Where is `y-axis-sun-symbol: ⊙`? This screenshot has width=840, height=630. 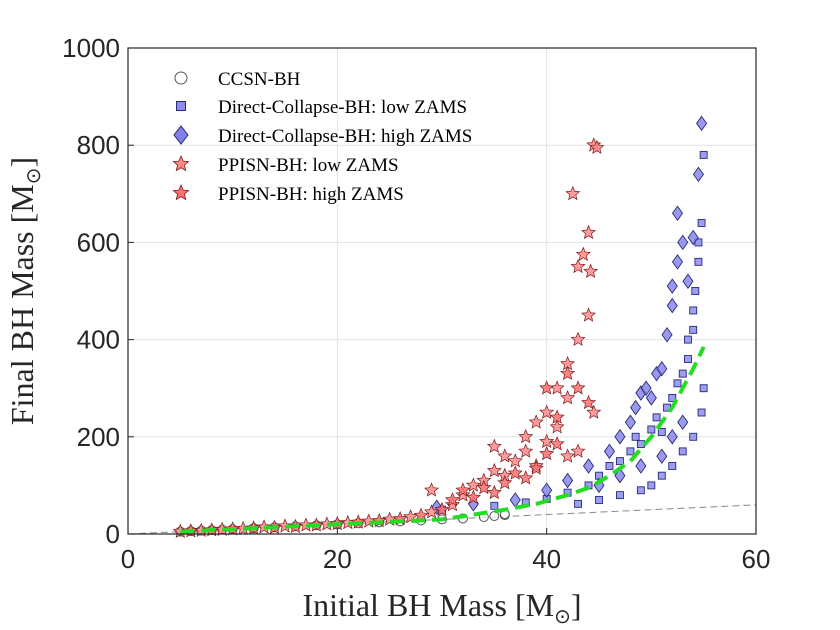 y-axis-sun-symbol: ⊙ is located at coordinates (34, 175).